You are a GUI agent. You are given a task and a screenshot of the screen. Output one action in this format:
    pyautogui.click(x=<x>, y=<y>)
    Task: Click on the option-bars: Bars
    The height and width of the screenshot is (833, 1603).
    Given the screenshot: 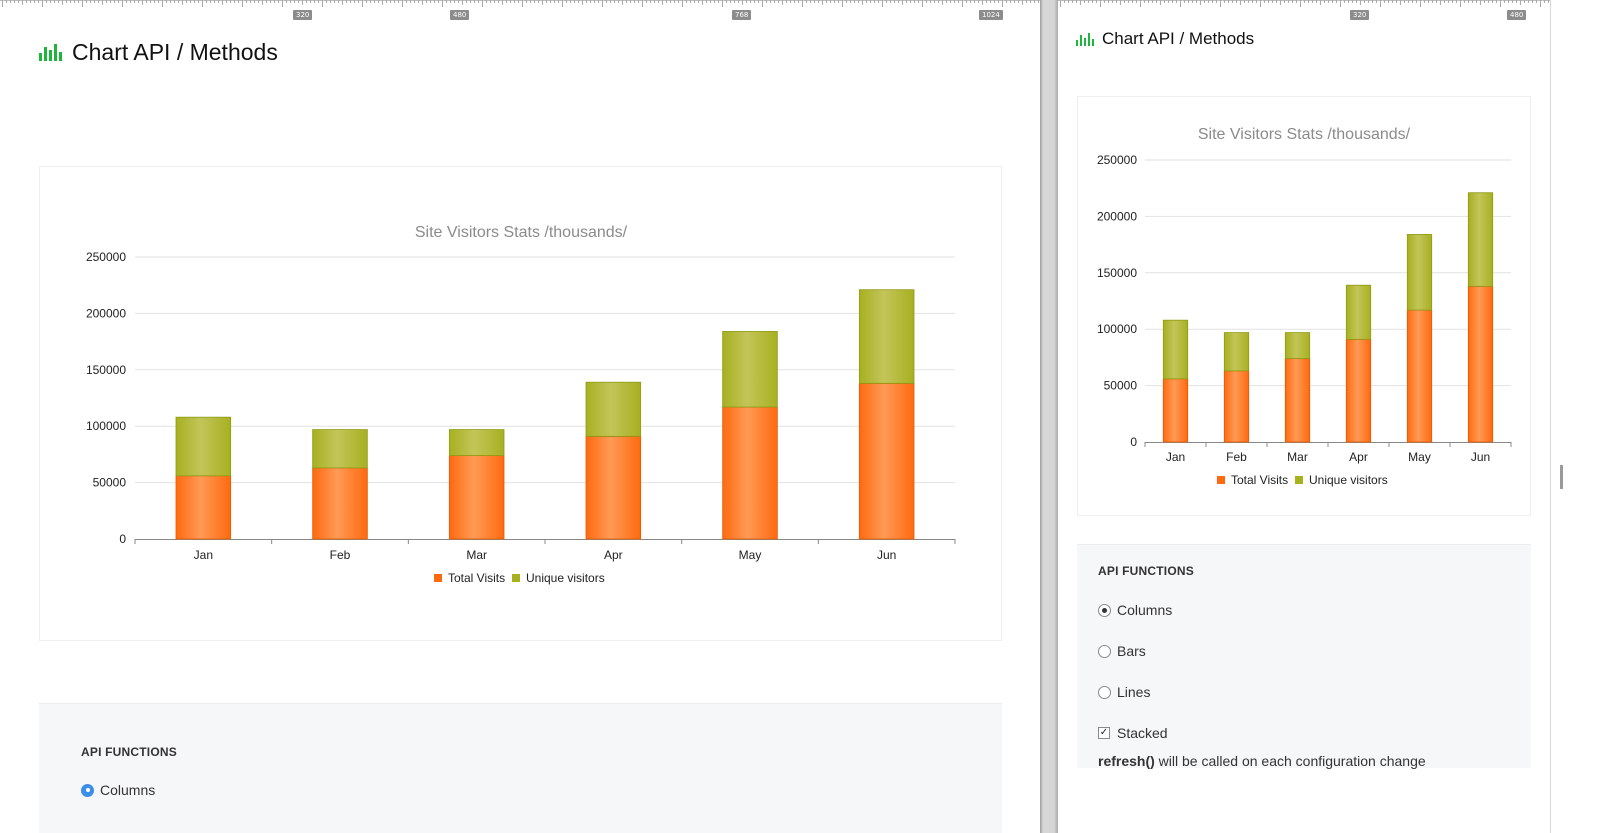 What is the action you would take?
    pyautogui.click(x=1122, y=651)
    